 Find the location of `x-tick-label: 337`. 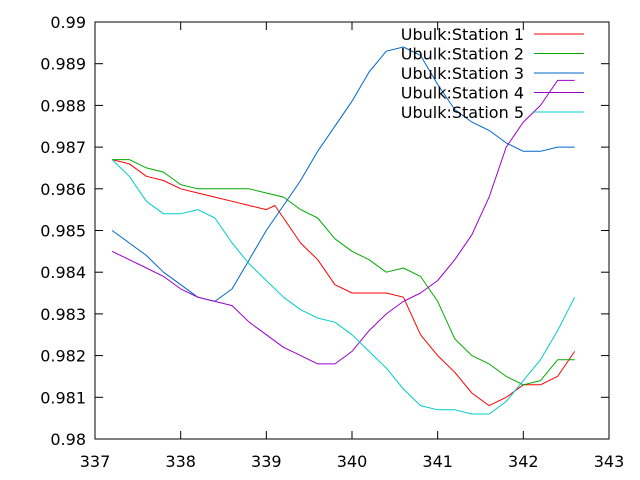

x-tick-label: 337 is located at coordinates (95, 461).